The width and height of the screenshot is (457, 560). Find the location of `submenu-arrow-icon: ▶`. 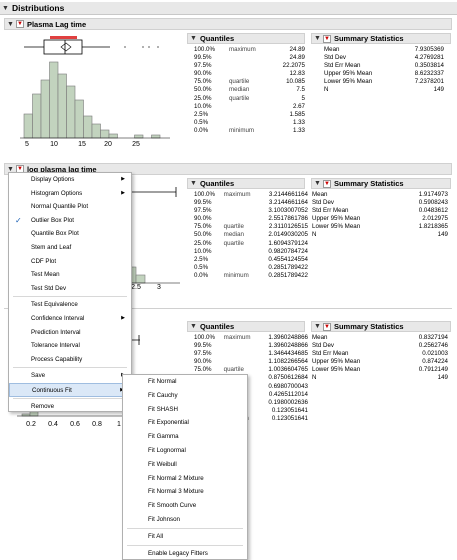

submenu-arrow-icon: ▶ is located at coordinates (123, 317).